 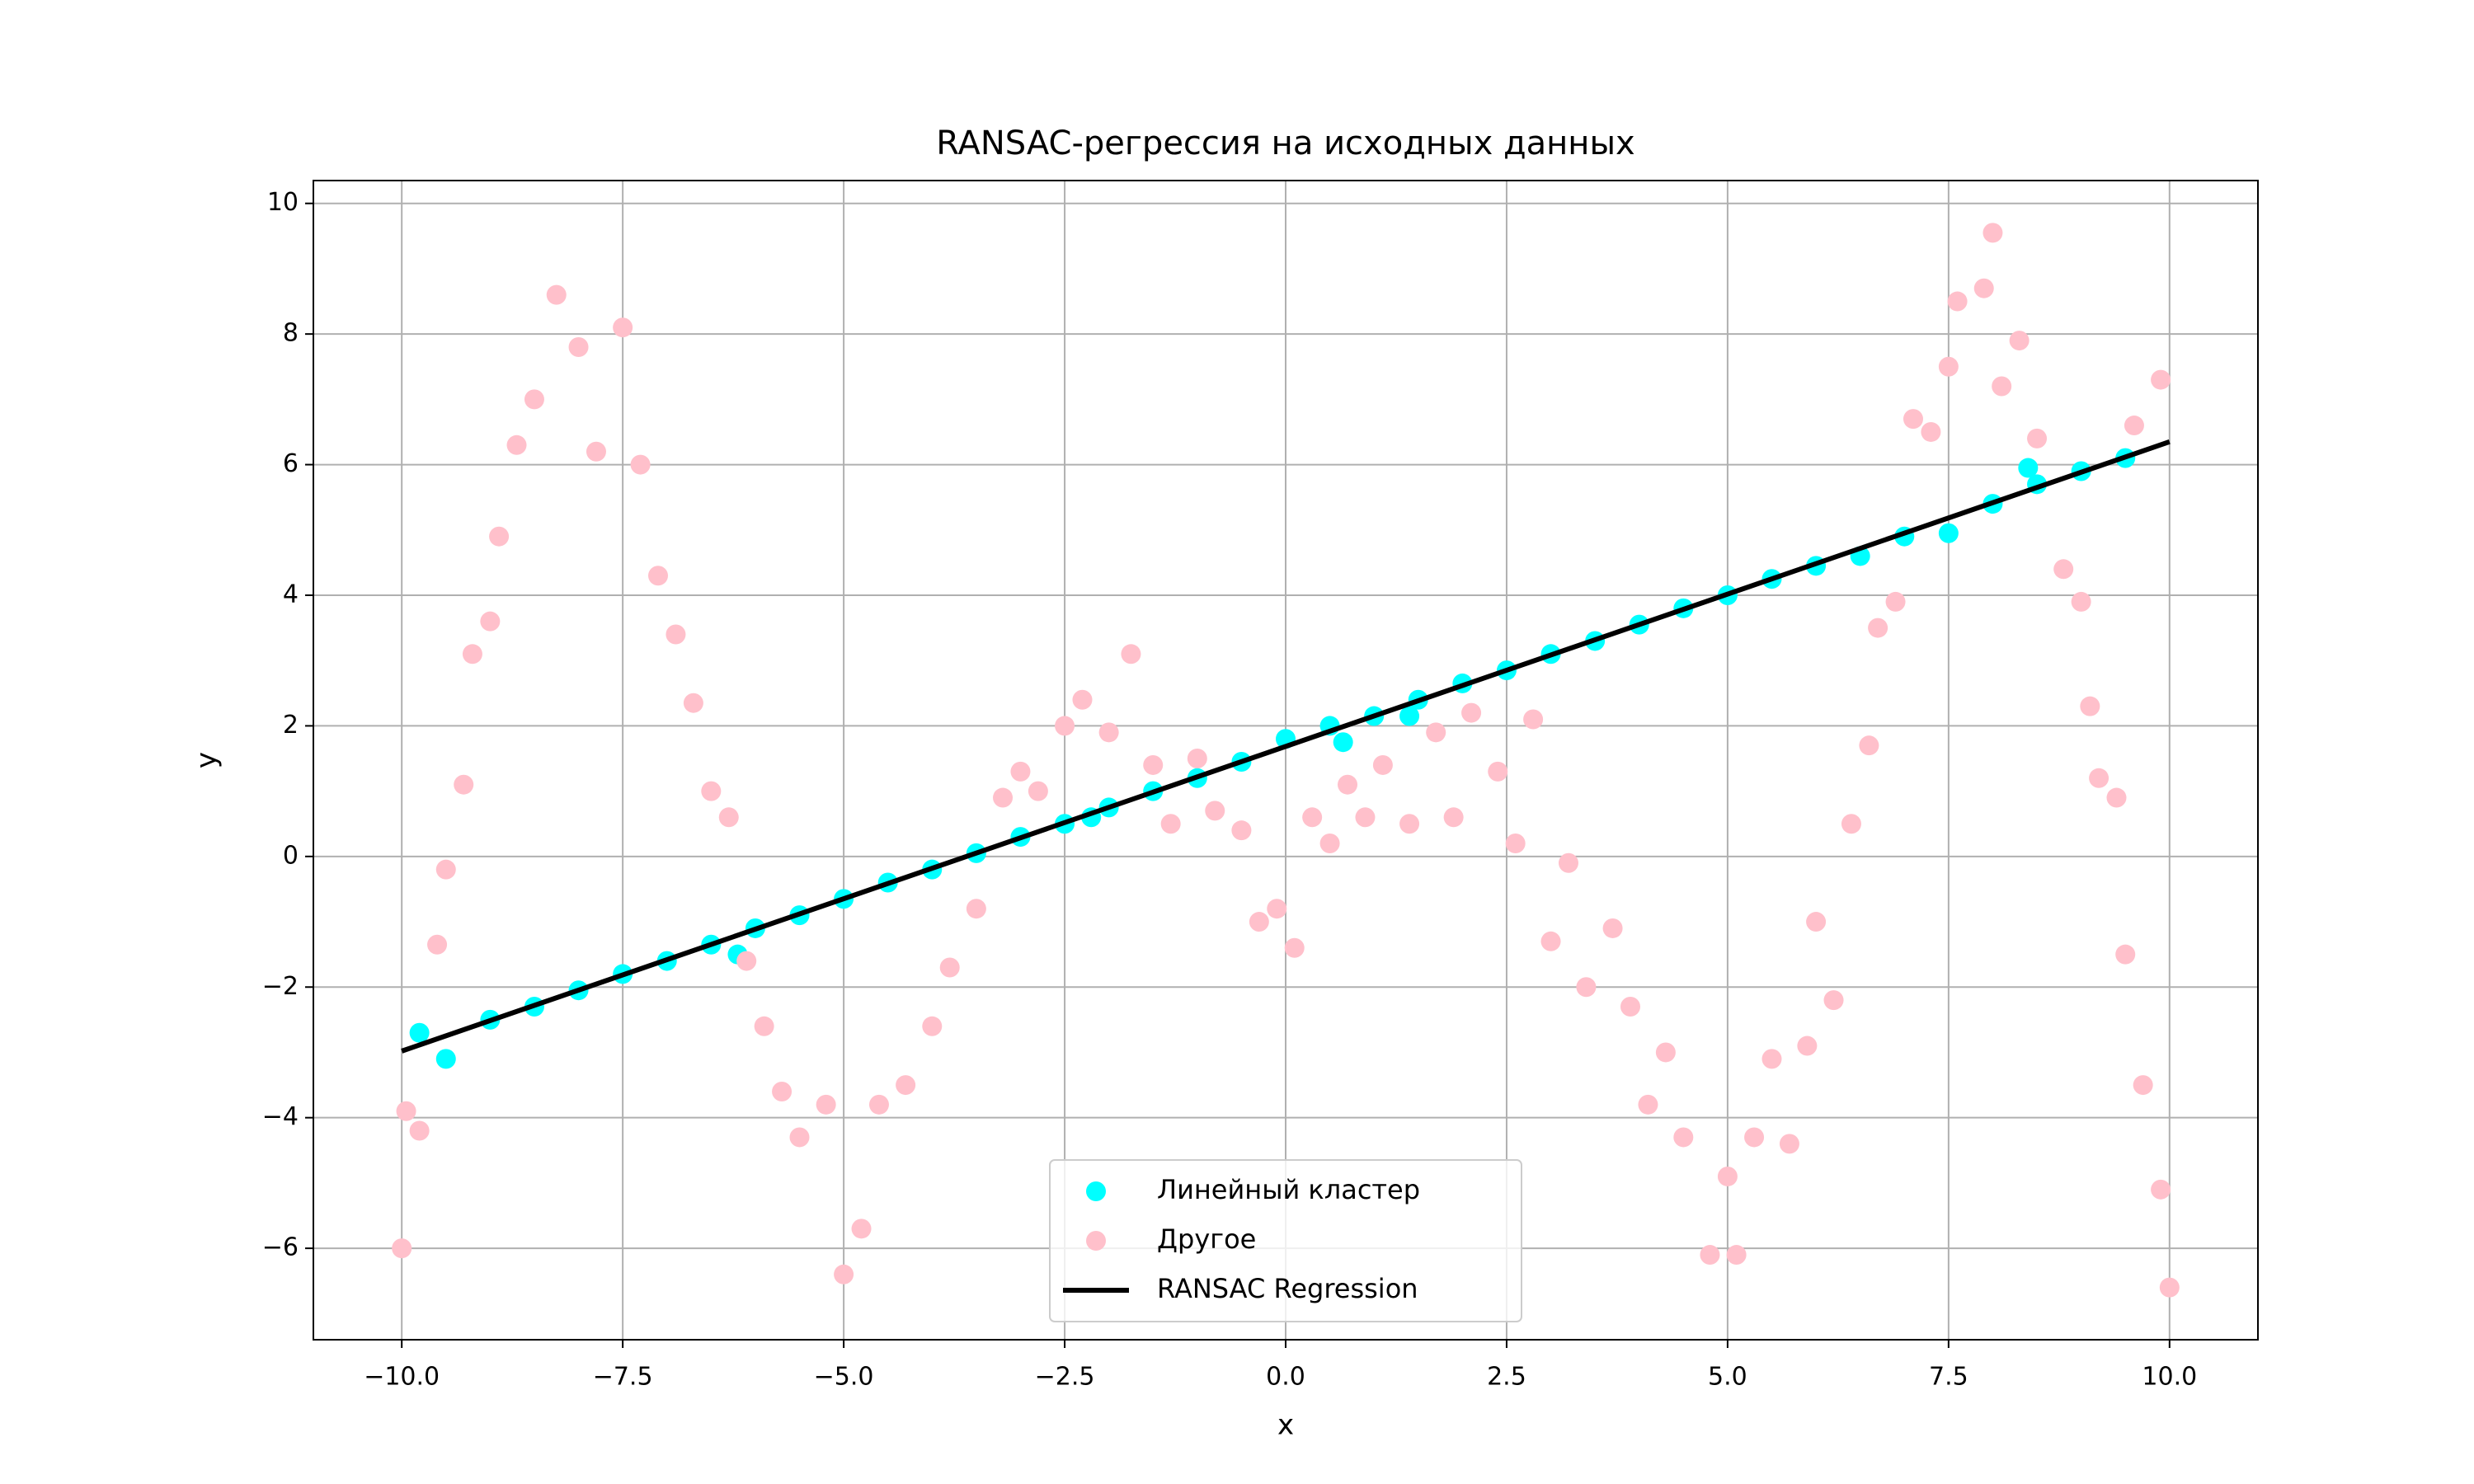 I want to click on x-tick-label: −10.0, so click(x=402, y=1377).